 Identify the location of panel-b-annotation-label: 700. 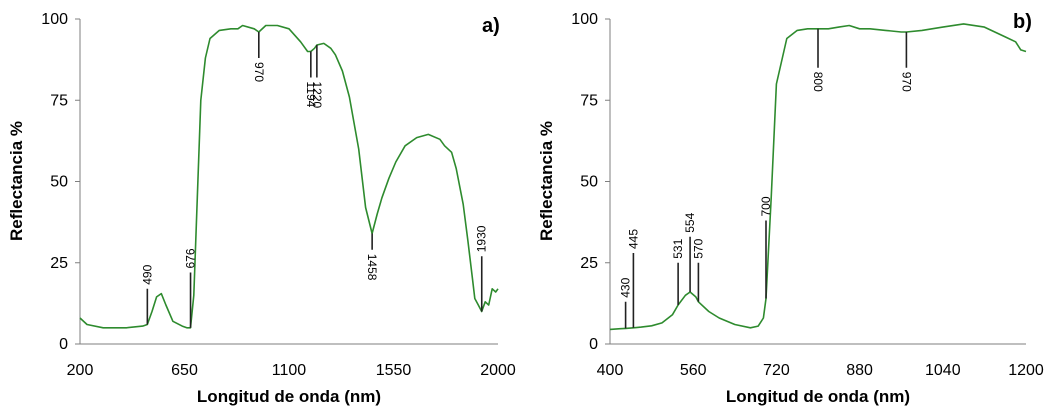
(766, 206).